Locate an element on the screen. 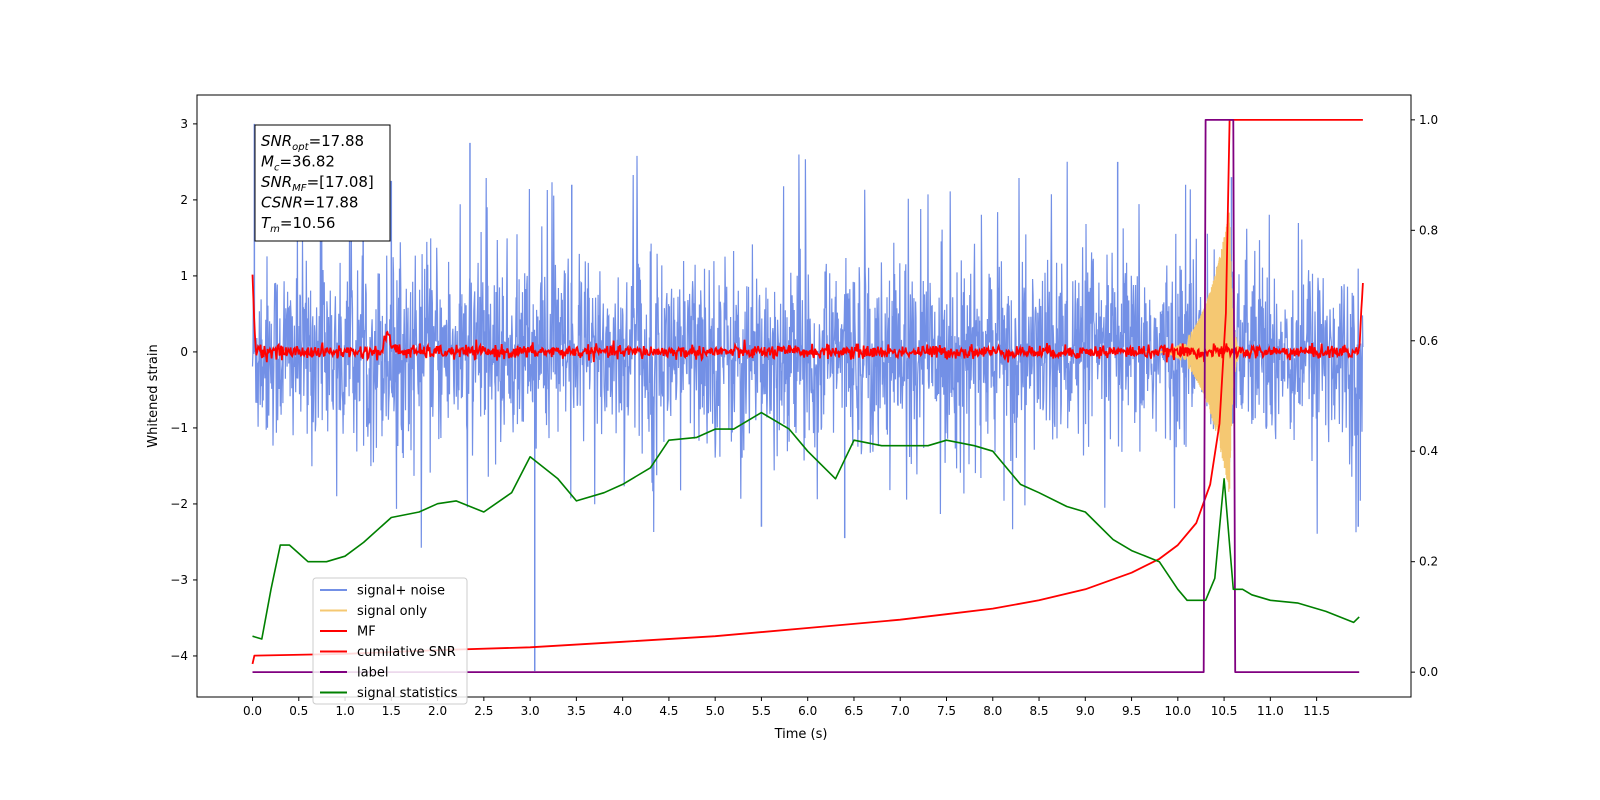  x-tick-label: 3.0 is located at coordinates (530, 711).